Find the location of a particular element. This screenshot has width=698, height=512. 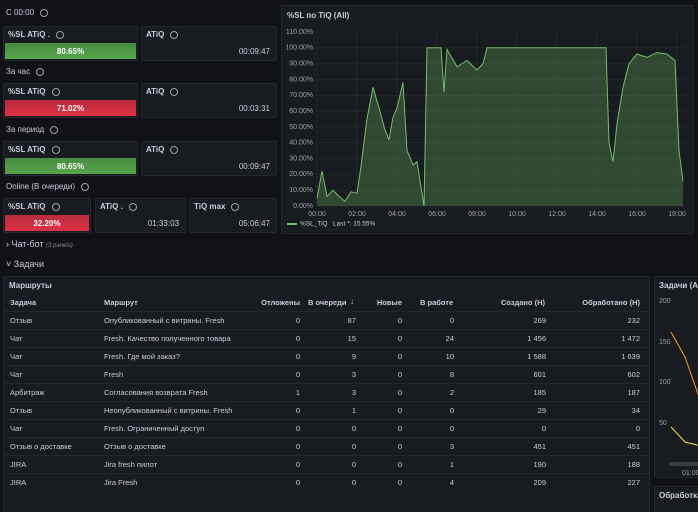

side-tick-label: 100 is located at coordinates (665, 382).